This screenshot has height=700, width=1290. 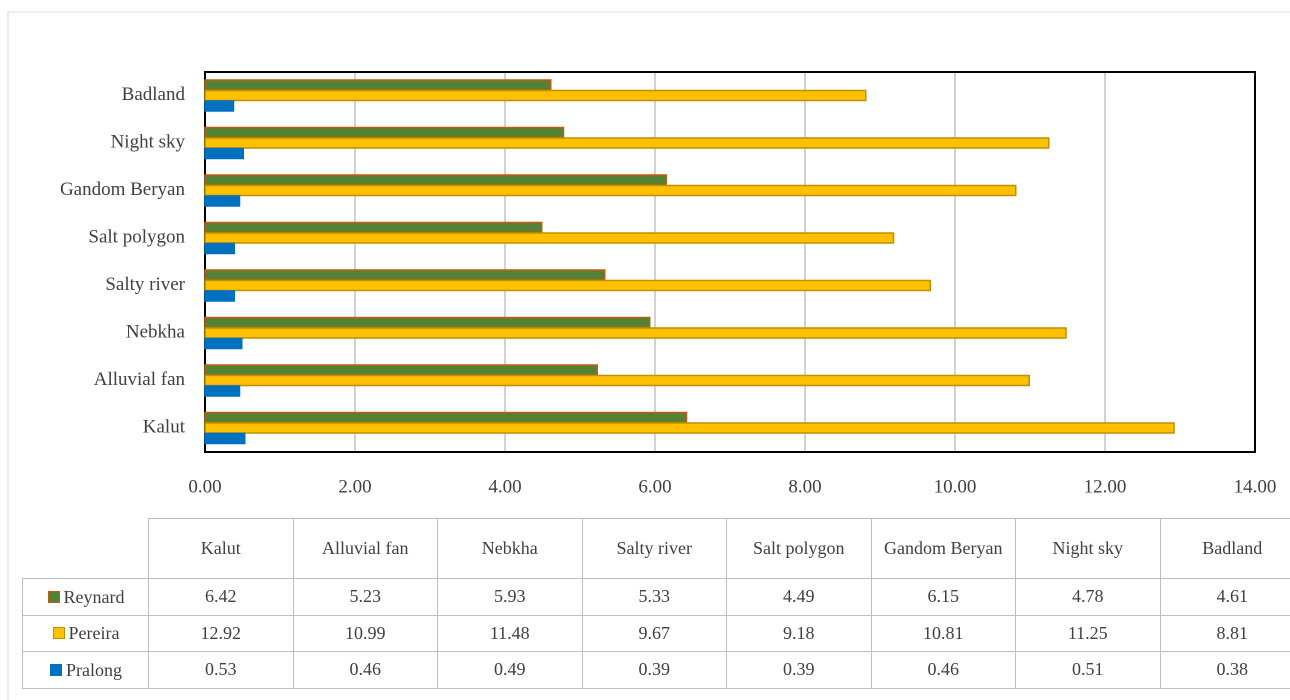 I want to click on x-tick-label: 10.00, so click(x=955, y=486).